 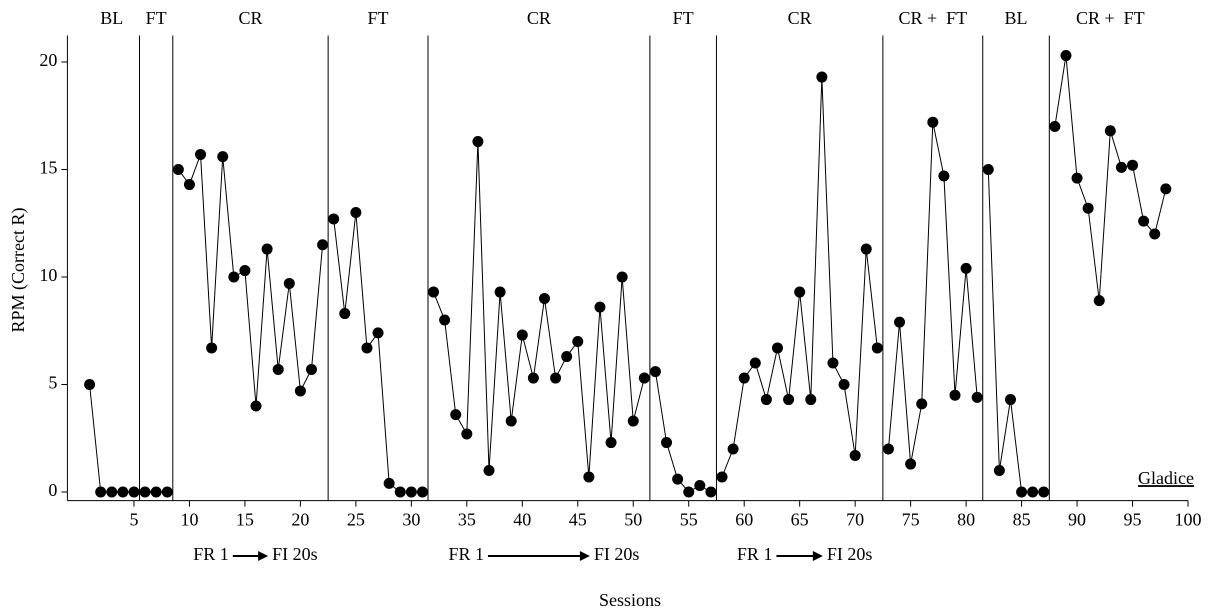 What do you see at coordinates (52, 490) in the screenshot?
I see `y-tick-label: 0` at bounding box center [52, 490].